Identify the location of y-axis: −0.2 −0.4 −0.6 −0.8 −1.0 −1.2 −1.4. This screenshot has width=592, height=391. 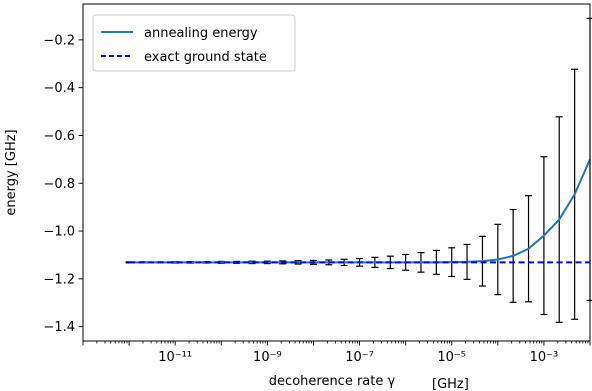
(63, 184).